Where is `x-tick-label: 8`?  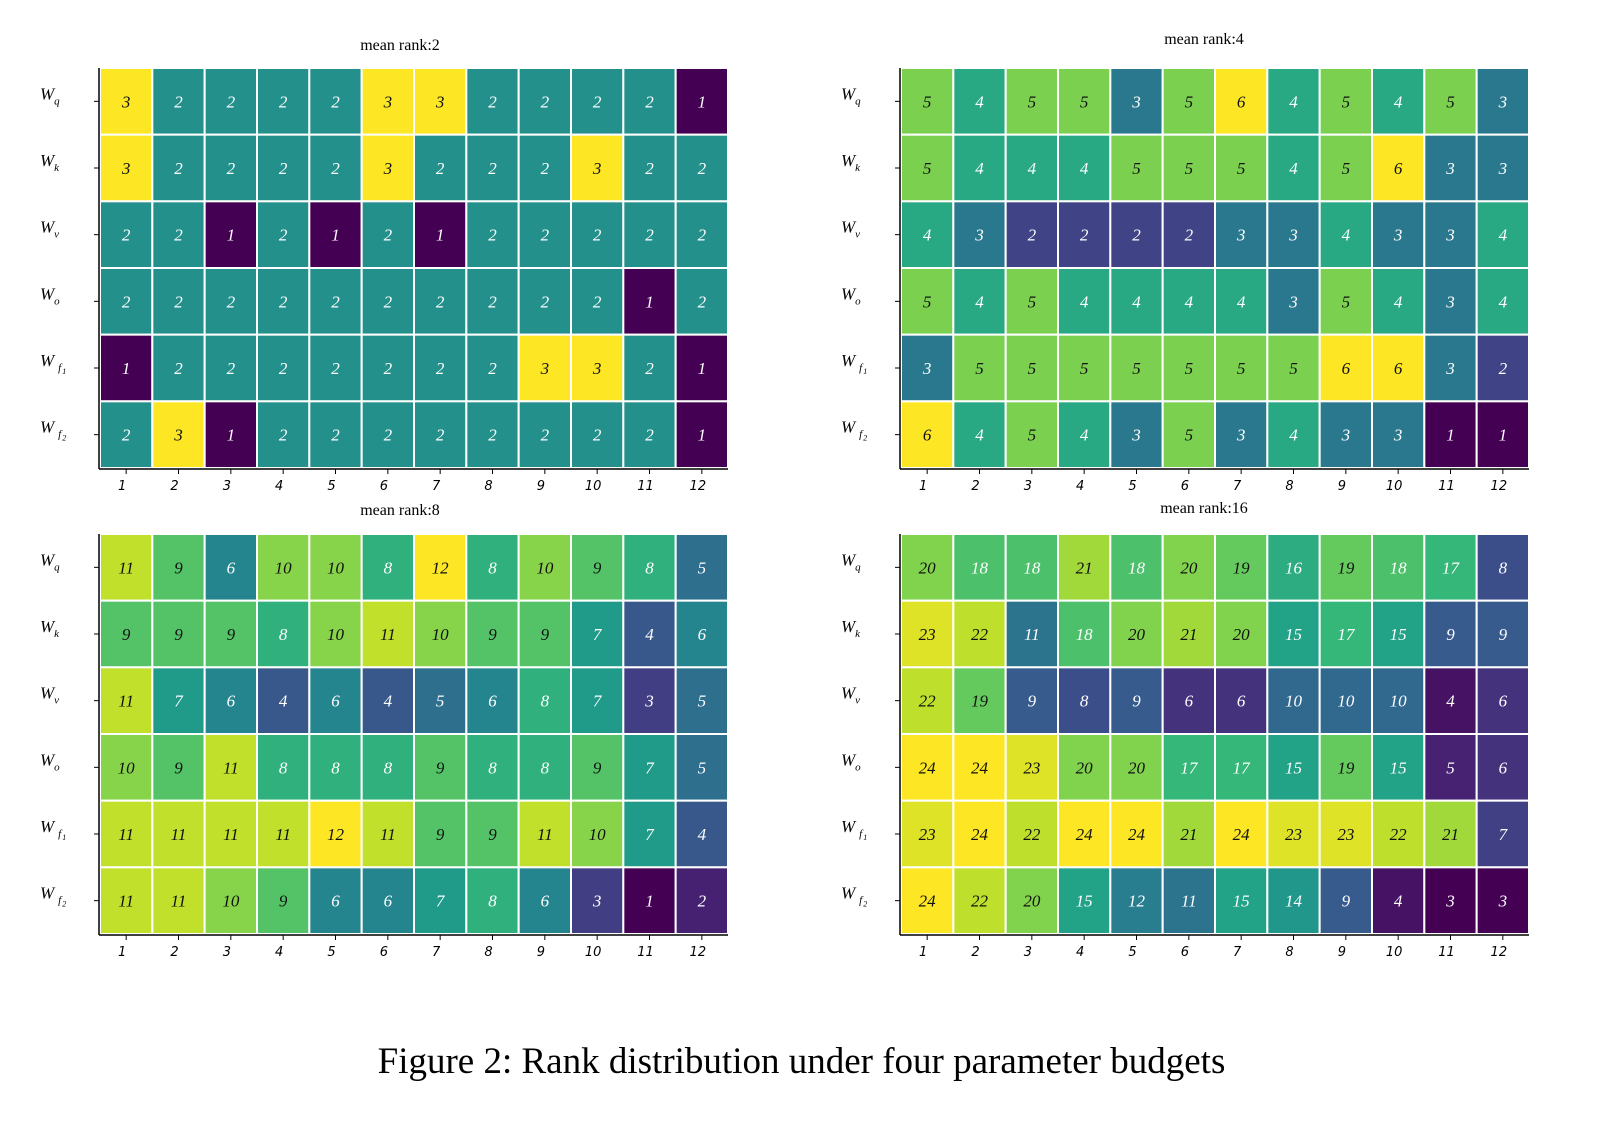
x-tick-label: 8 is located at coordinates (1289, 486).